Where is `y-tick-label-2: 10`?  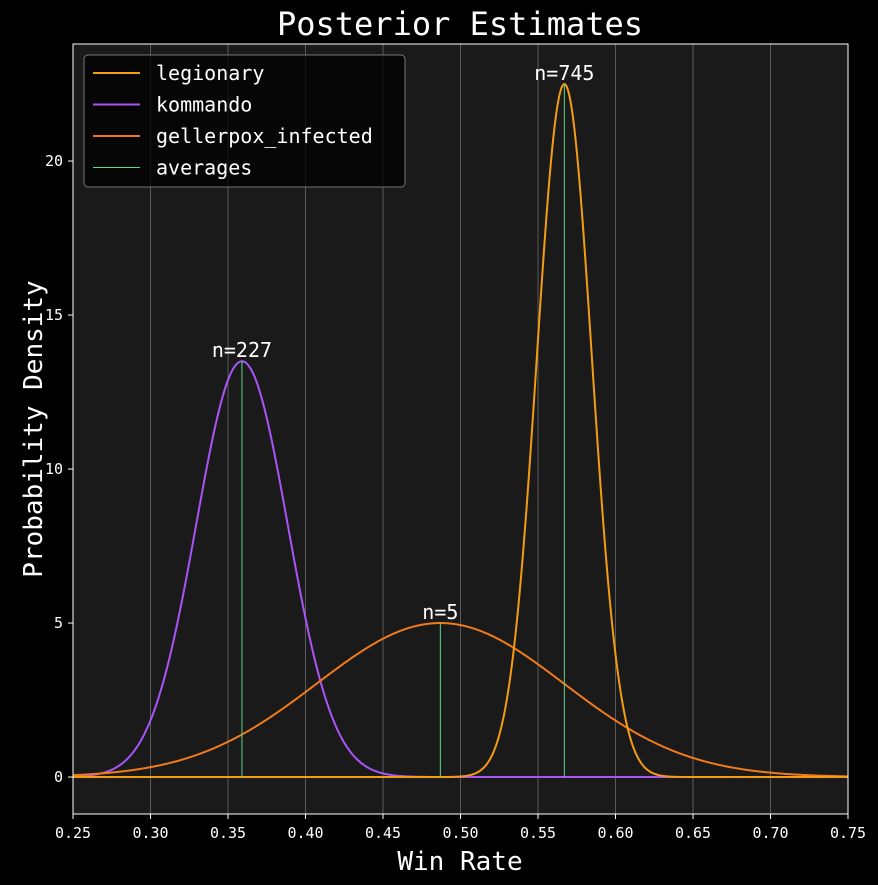 y-tick-label-2: 10 is located at coordinates (54, 469).